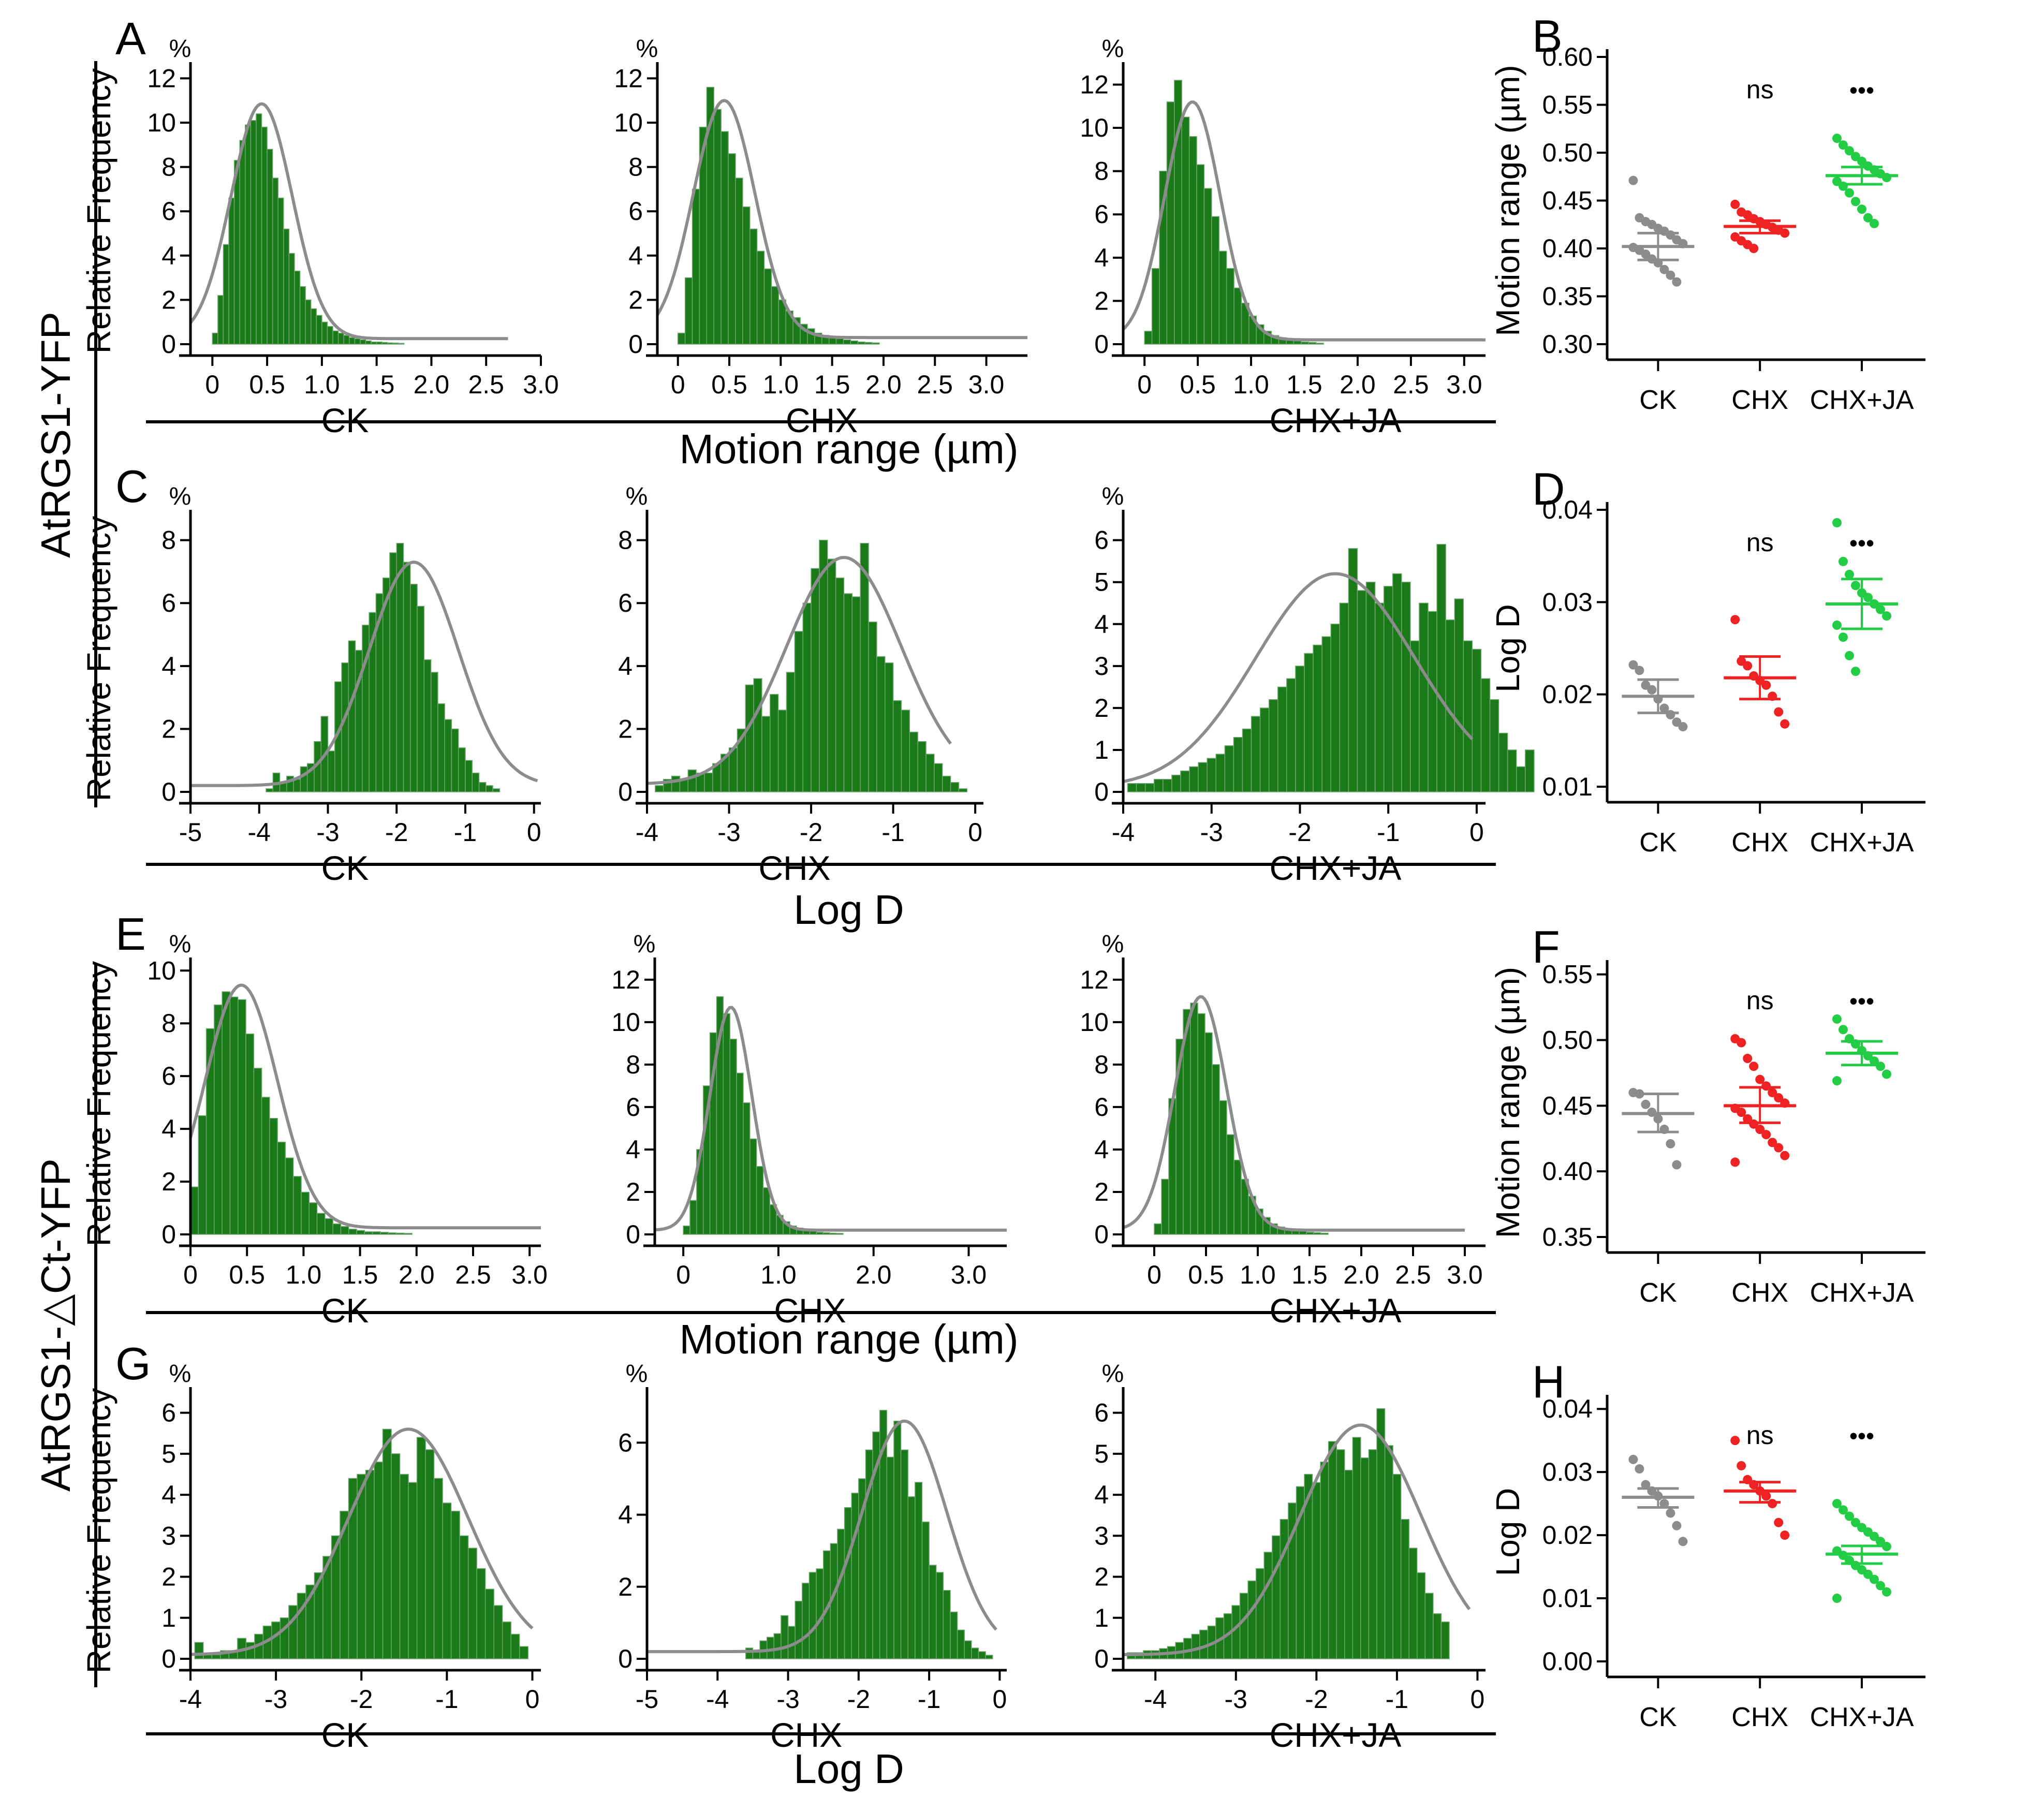 This screenshot has width=2044, height=1797. What do you see at coordinates (628, 78) in the screenshot?
I see `y-tick-label: 12` at bounding box center [628, 78].